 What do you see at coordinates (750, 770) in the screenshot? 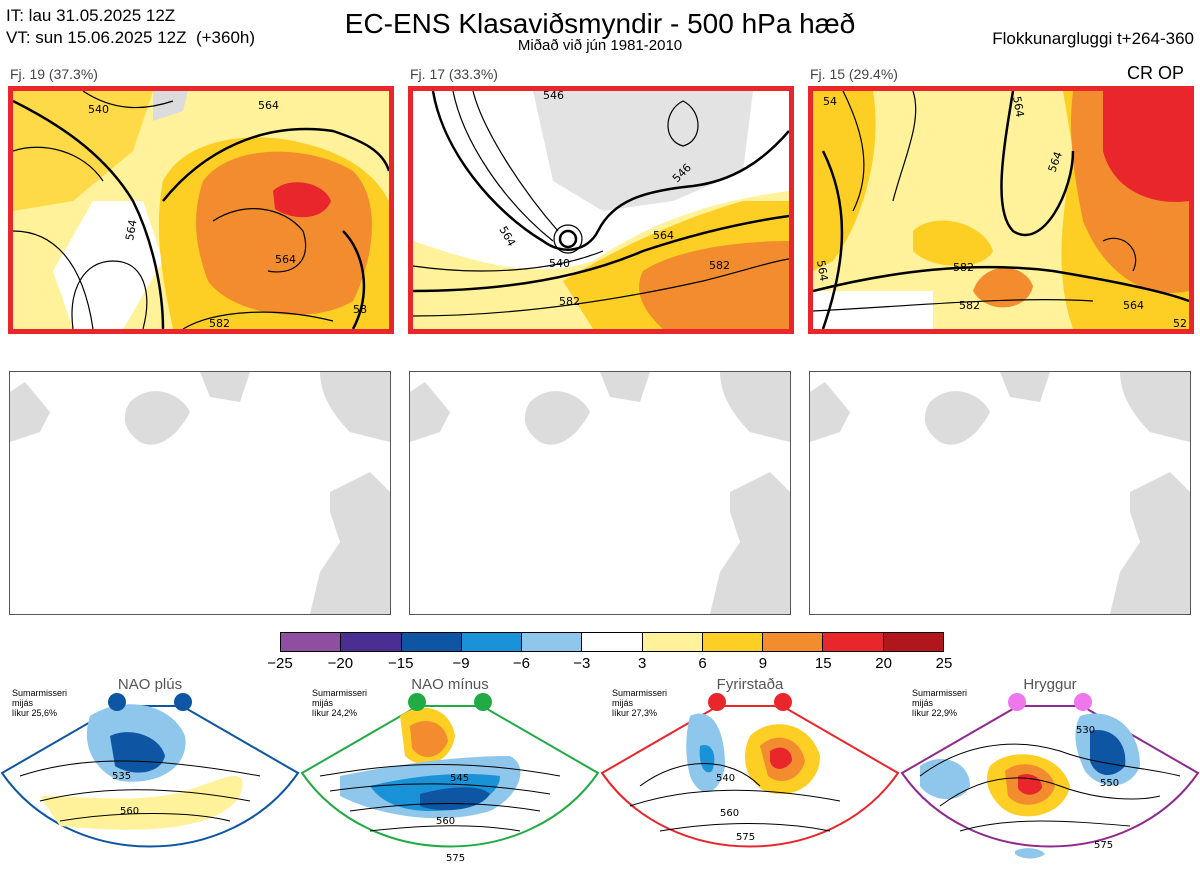
I see `regime-blocking-map: 540 560 575` at bounding box center [750, 770].